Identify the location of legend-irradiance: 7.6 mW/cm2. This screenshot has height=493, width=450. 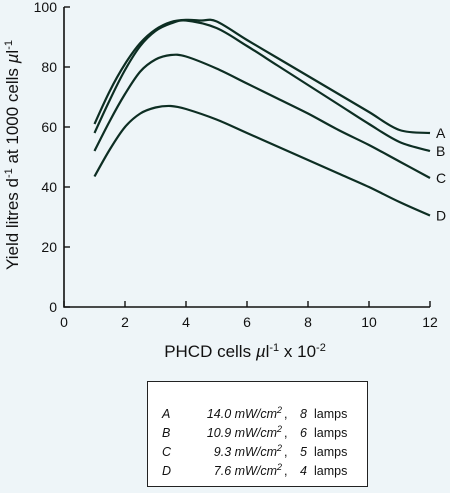
(247, 470).